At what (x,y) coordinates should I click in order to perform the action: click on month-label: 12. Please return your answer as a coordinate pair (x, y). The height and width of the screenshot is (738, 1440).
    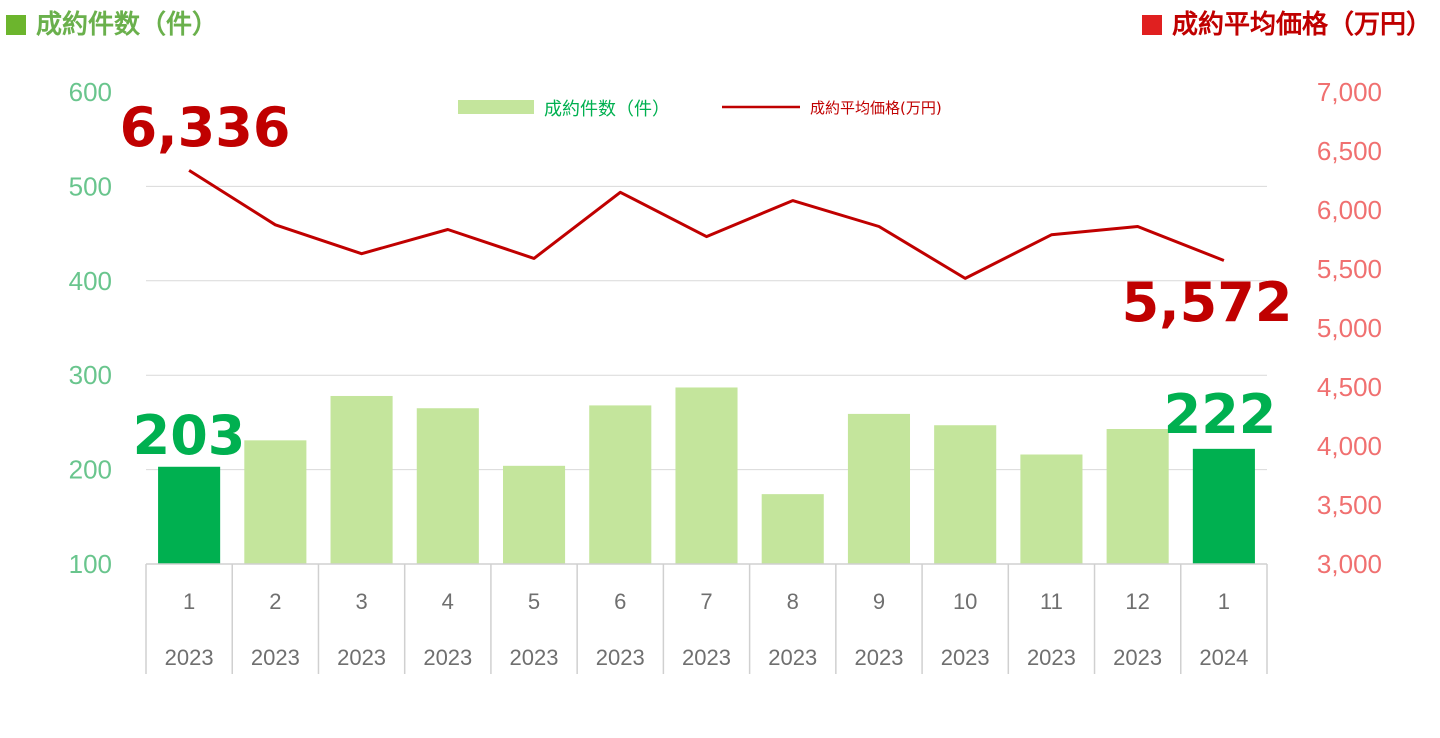
    Looking at the image, I should click on (1137, 601).